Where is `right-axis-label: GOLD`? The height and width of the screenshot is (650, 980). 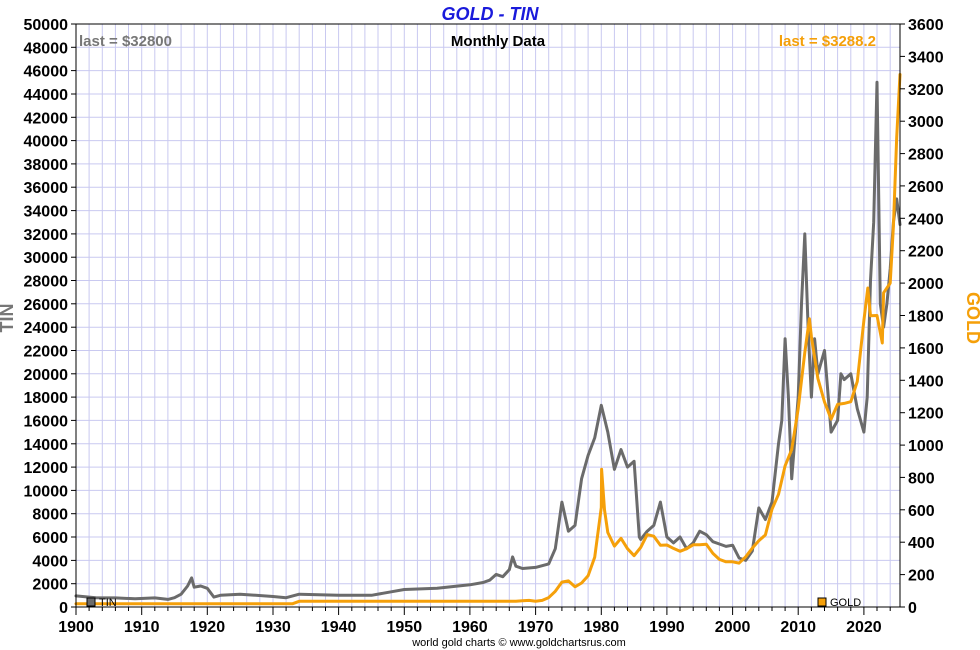
right-axis-label: GOLD is located at coordinates (971, 318).